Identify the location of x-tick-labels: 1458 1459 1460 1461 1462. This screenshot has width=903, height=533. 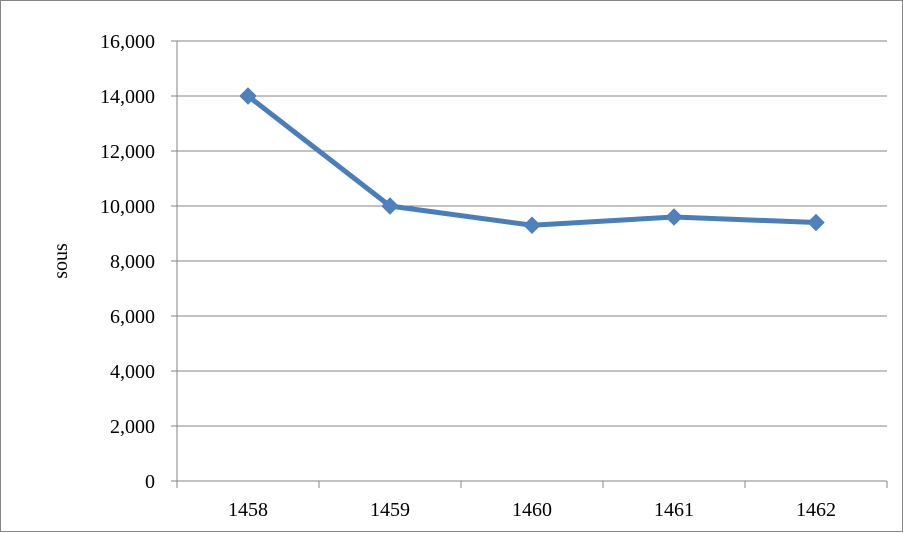
(532, 510).